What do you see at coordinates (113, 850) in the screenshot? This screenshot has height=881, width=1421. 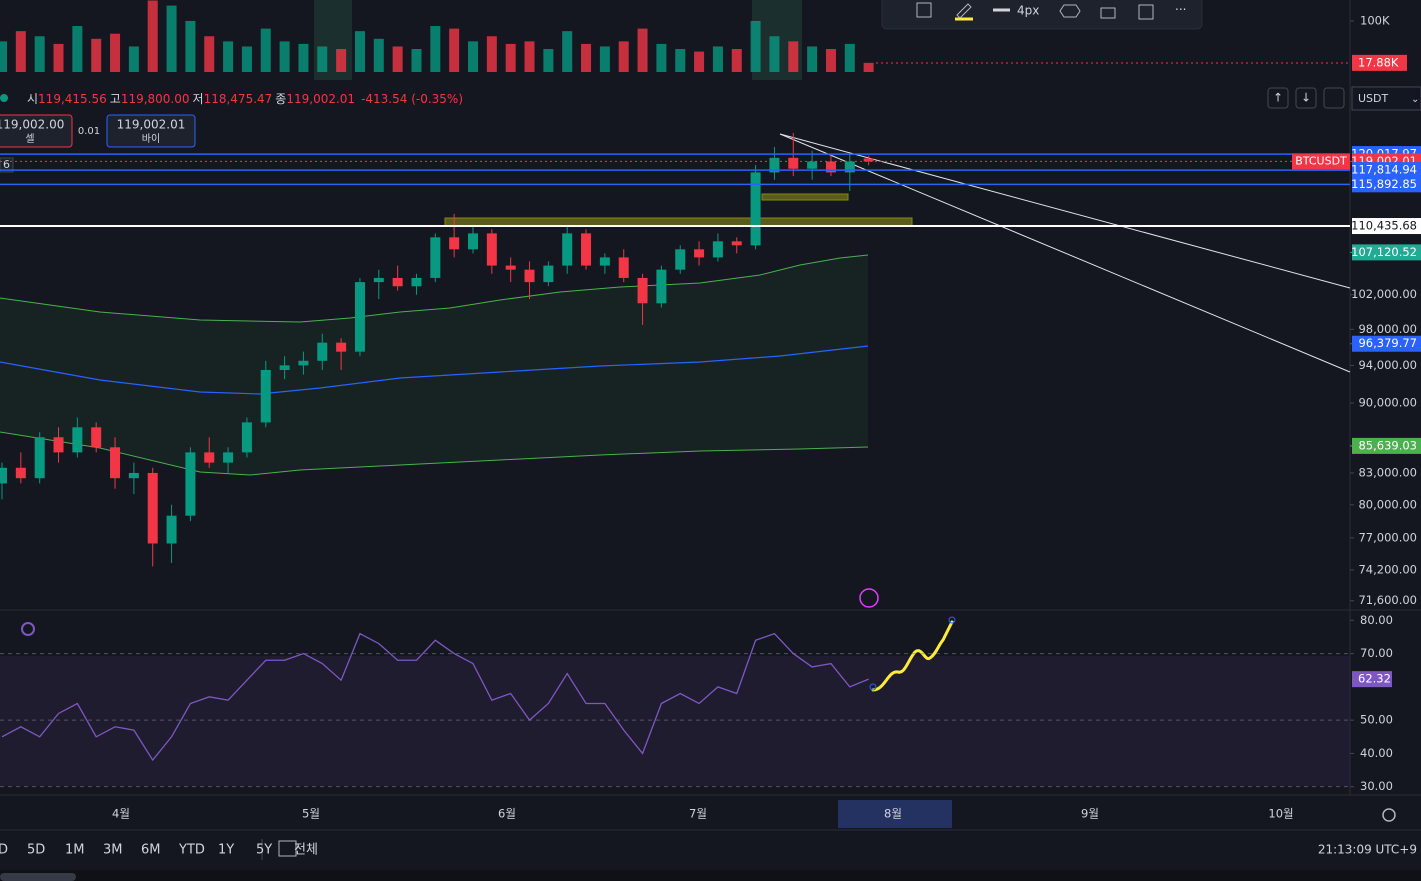 I see `range-button: 3M` at bounding box center [113, 850].